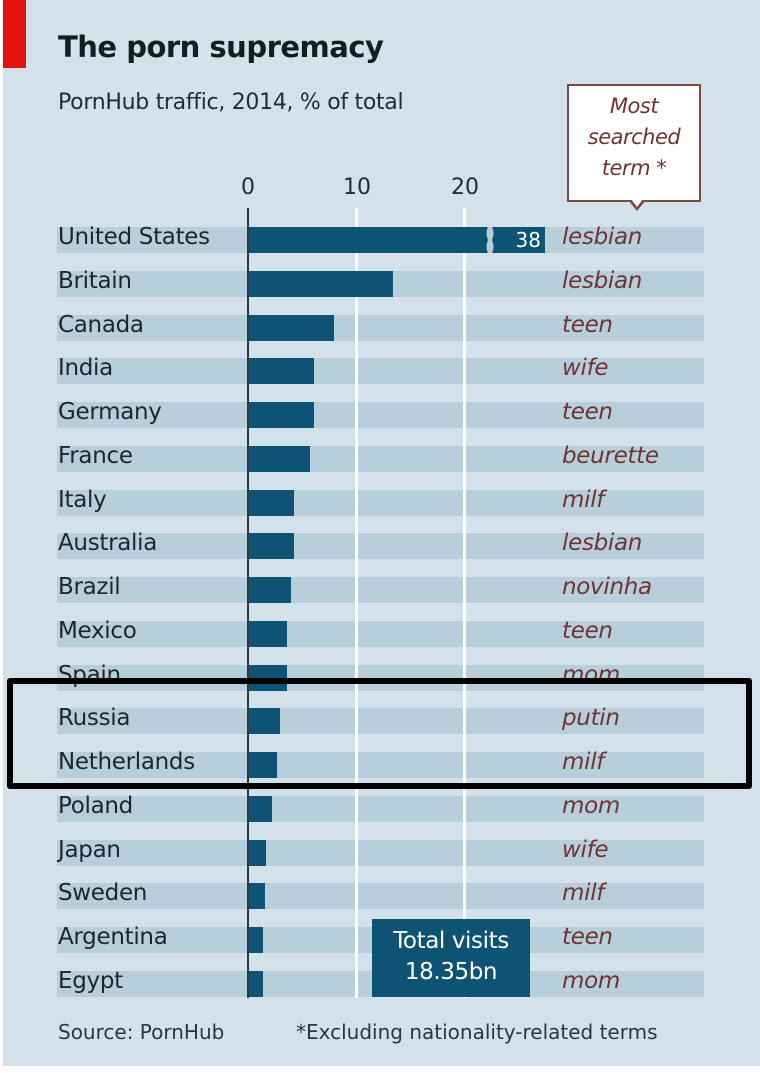  What do you see at coordinates (103, 893) in the screenshot?
I see `country-label: Sweden` at bounding box center [103, 893].